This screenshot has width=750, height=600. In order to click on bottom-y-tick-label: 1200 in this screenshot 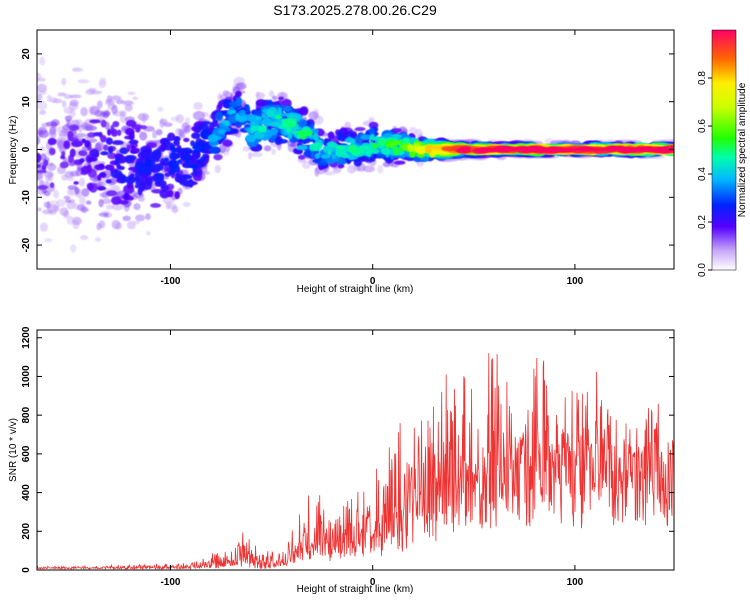, I will do `click(26, 337)`.